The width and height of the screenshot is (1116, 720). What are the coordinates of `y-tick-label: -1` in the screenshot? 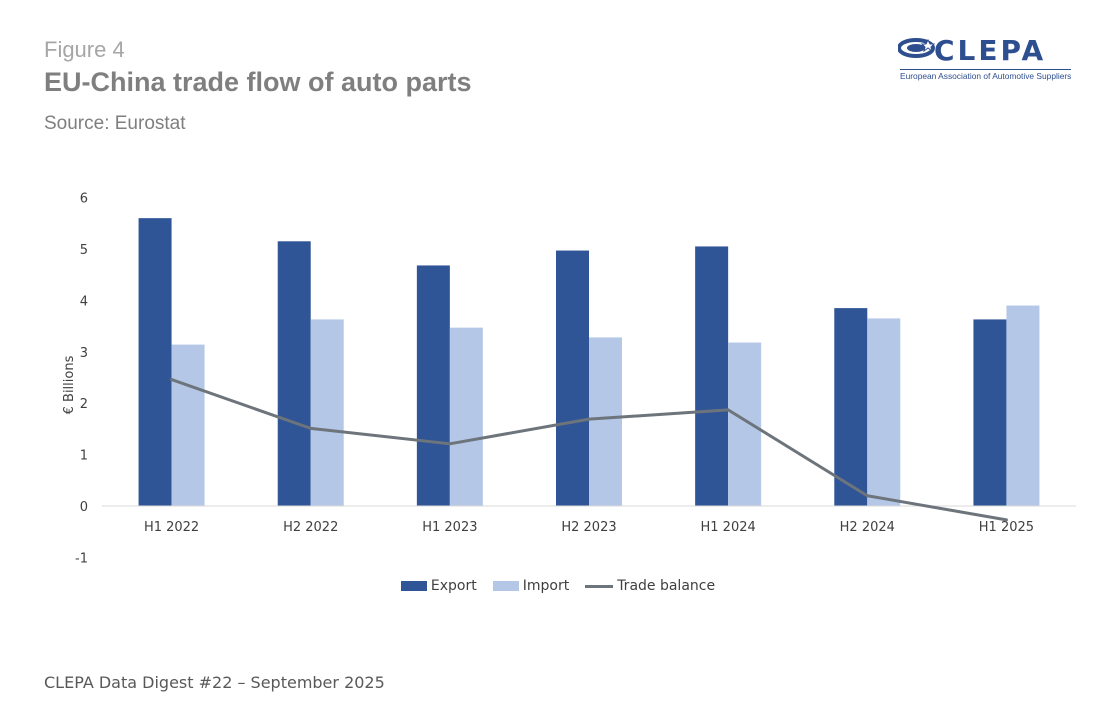 It's located at (81, 558).